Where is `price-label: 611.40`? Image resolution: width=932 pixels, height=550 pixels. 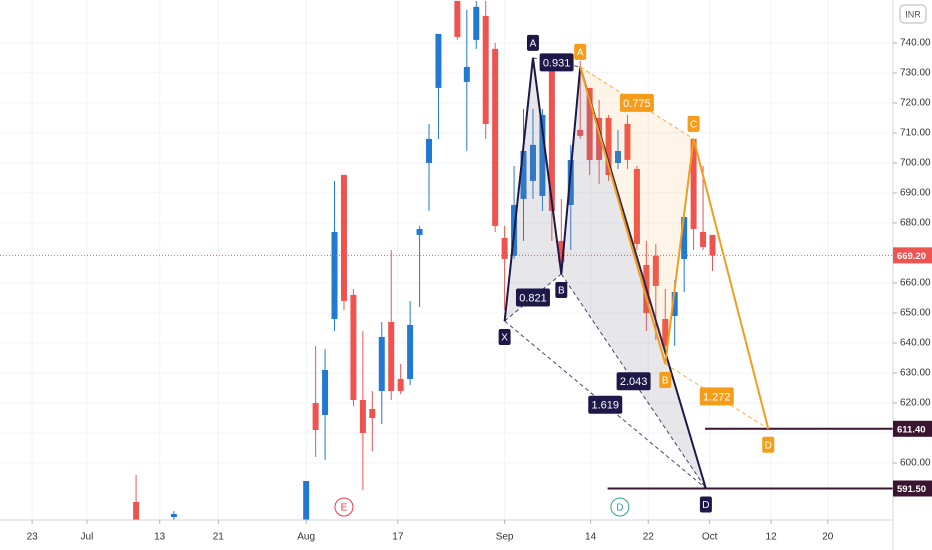 price-label: 611.40 is located at coordinates (911, 429).